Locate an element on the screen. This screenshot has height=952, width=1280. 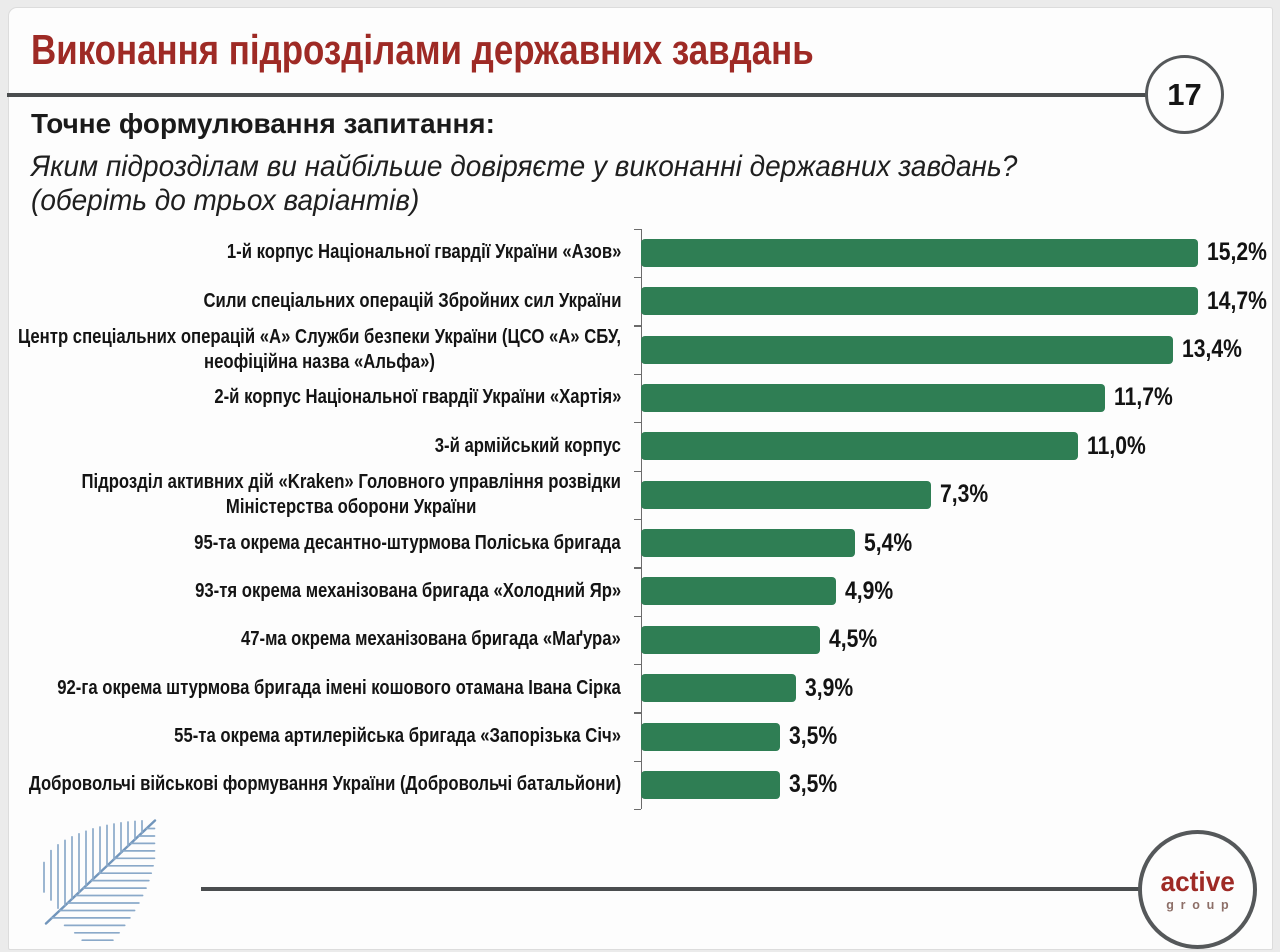
slide-number-badge: 17 is located at coordinates (1184, 94).